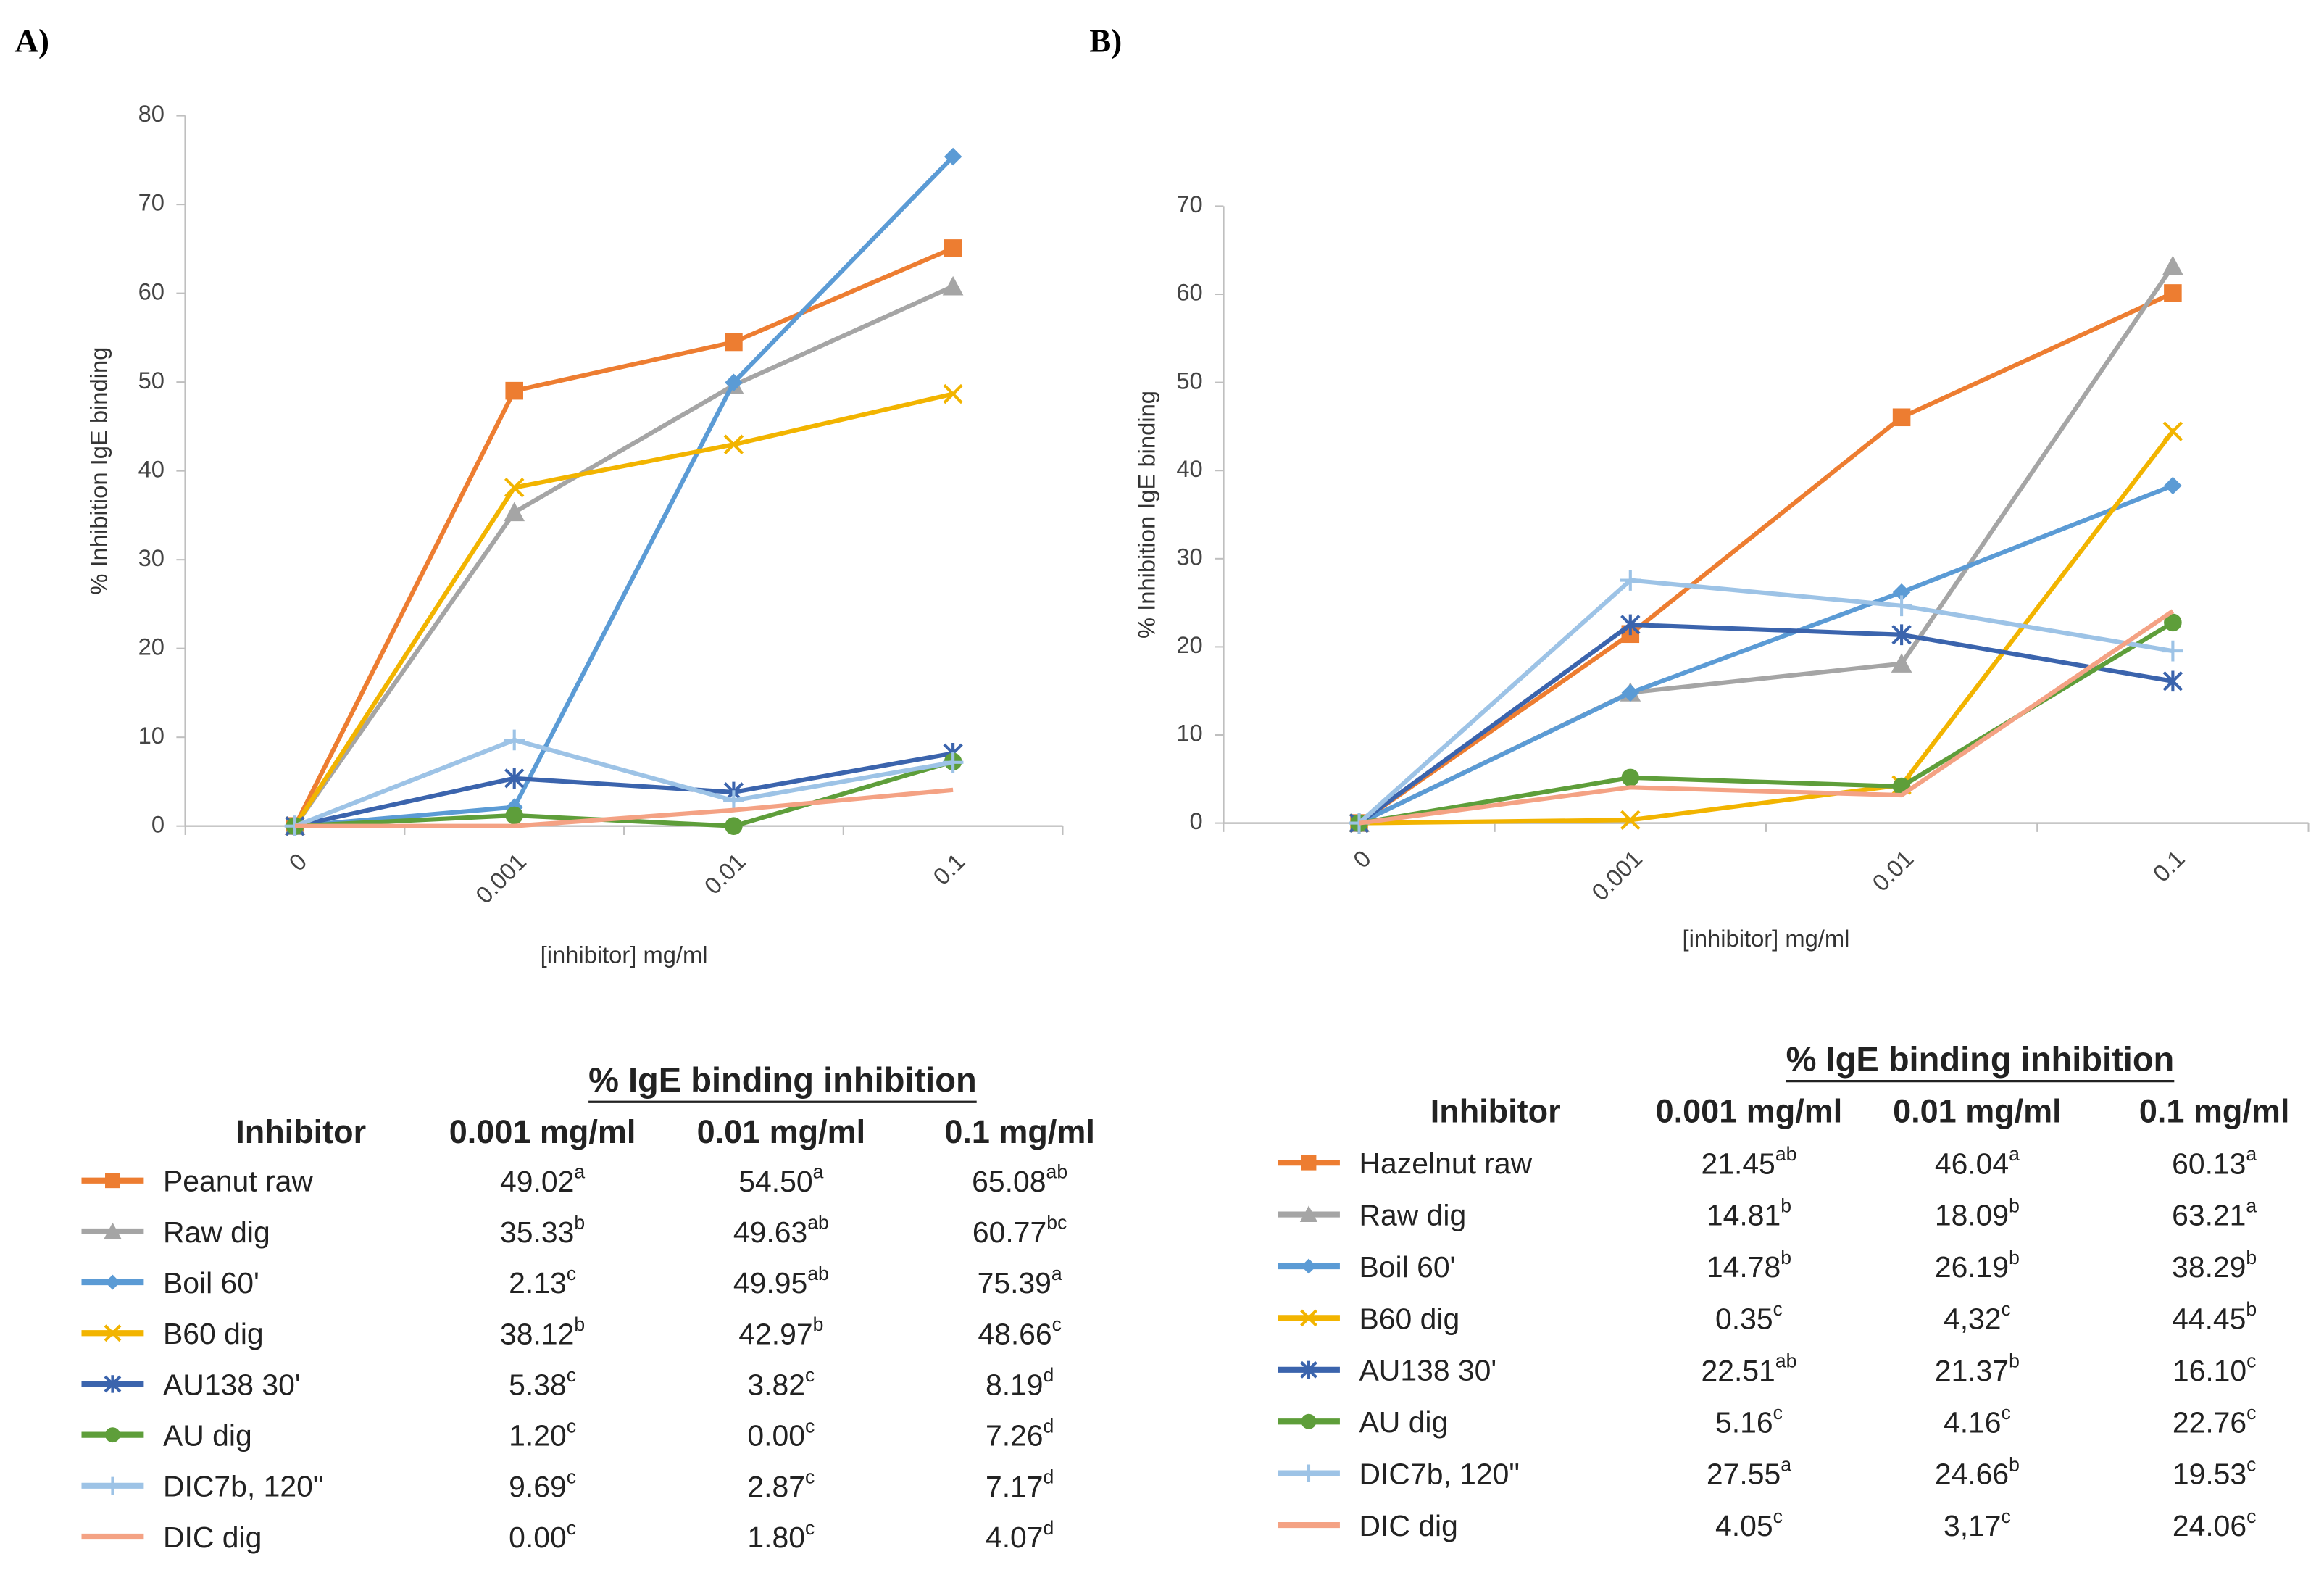 The width and height of the screenshot is (2324, 1575). What do you see at coordinates (1020, 1382) in the screenshot?
I see `table-cell: 8.19d` at bounding box center [1020, 1382].